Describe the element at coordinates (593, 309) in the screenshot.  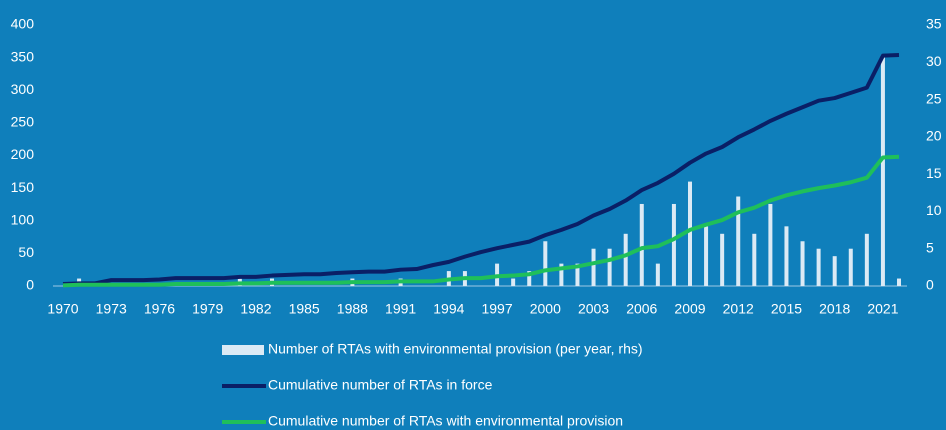
I see `x-tick-label: 2003` at that location.